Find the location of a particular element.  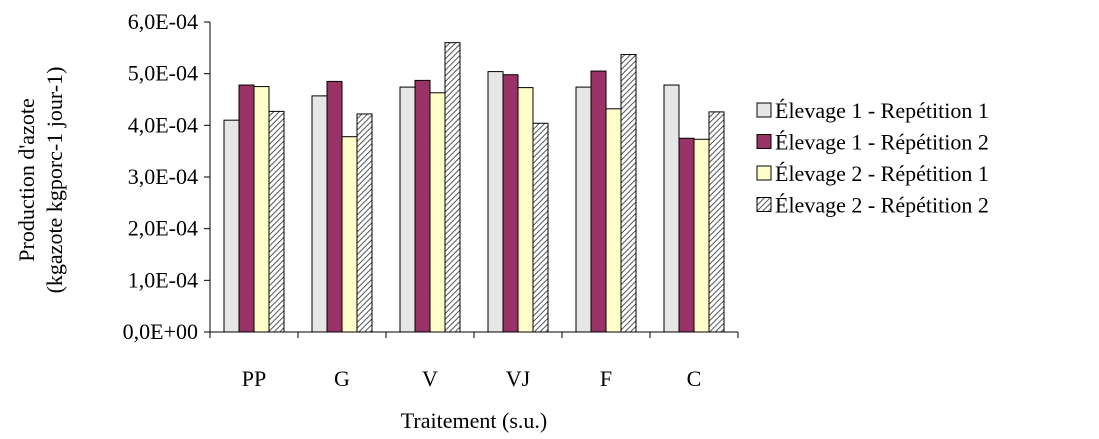

legend-label: Élevage 2 - Répétition 1 is located at coordinates (882, 173).